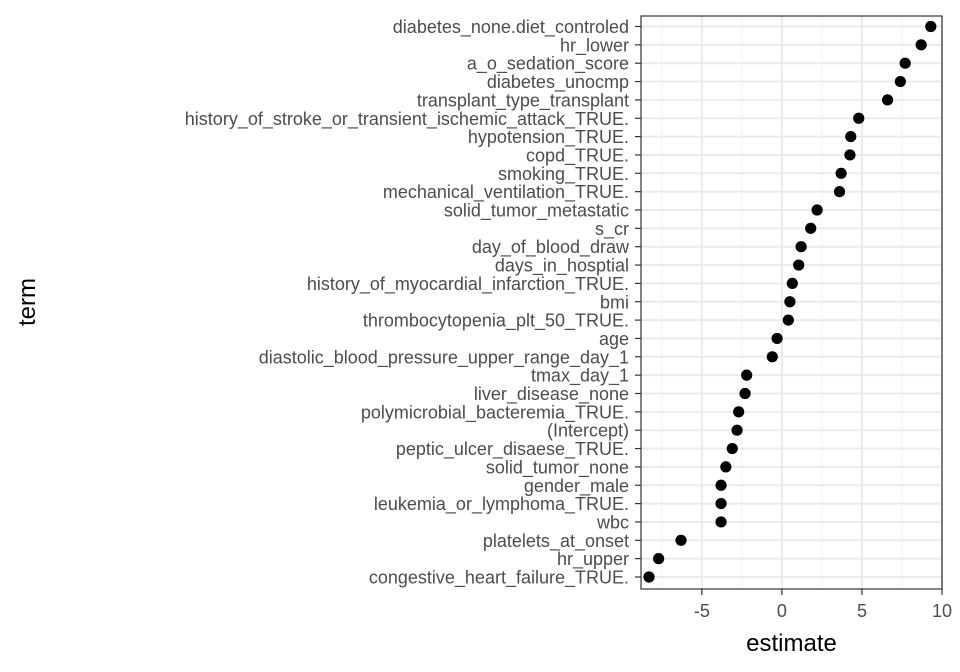 This screenshot has width=960, height=672. What do you see at coordinates (577, 155) in the screenshot?
I see `y-tick-label: copd_TRUE.` at bounding box center [577, 155].